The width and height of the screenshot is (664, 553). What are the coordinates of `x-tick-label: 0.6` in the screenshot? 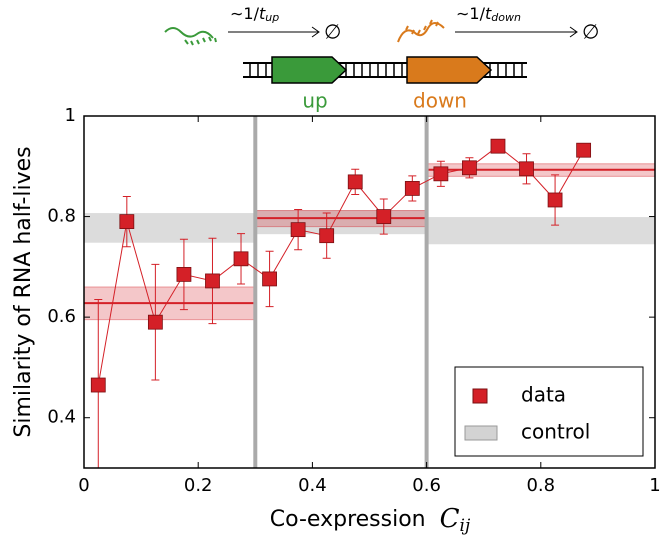 It's located at (426, 485).